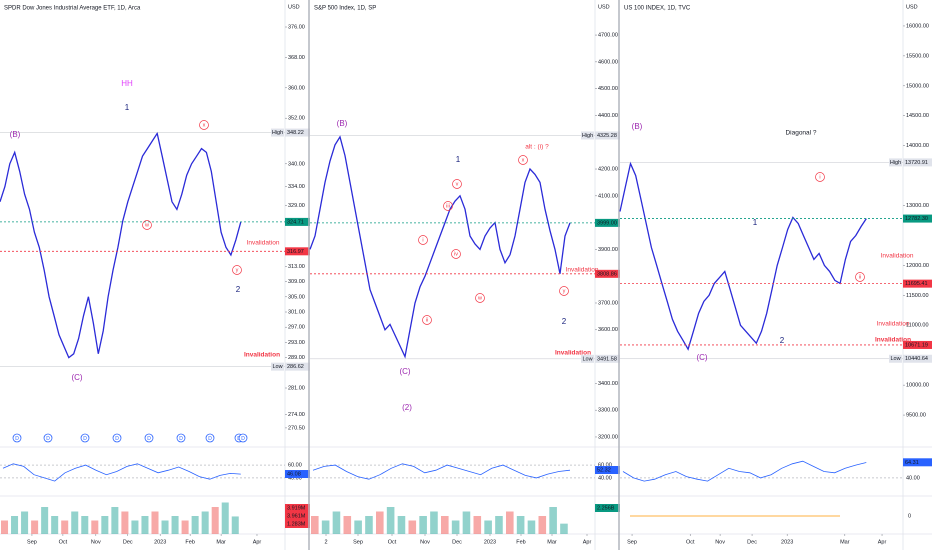 The height and width of the screenshot is (550, 932). What do you see at coordinates (457, 184) in the screenshot?
I see `annotation: v` at bounding box center [457, 184].